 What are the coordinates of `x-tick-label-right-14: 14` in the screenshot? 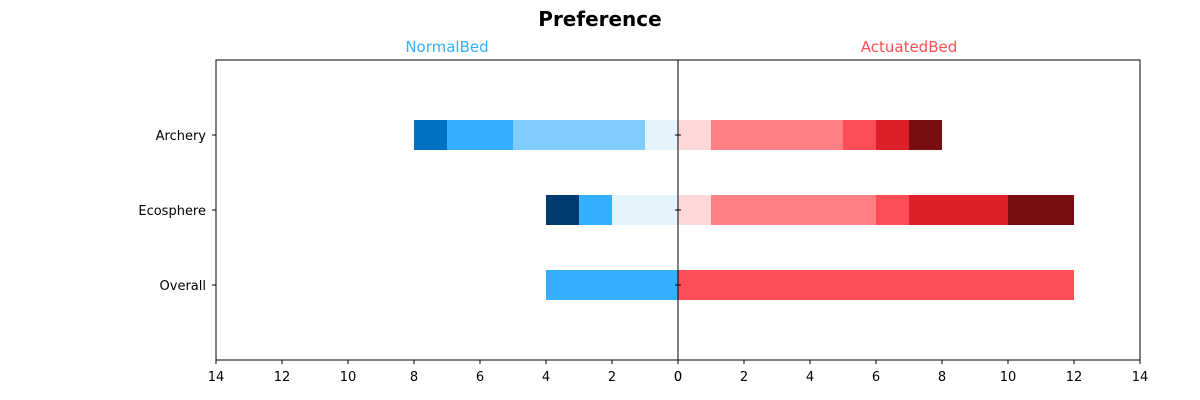 It's located at (1140, 377).